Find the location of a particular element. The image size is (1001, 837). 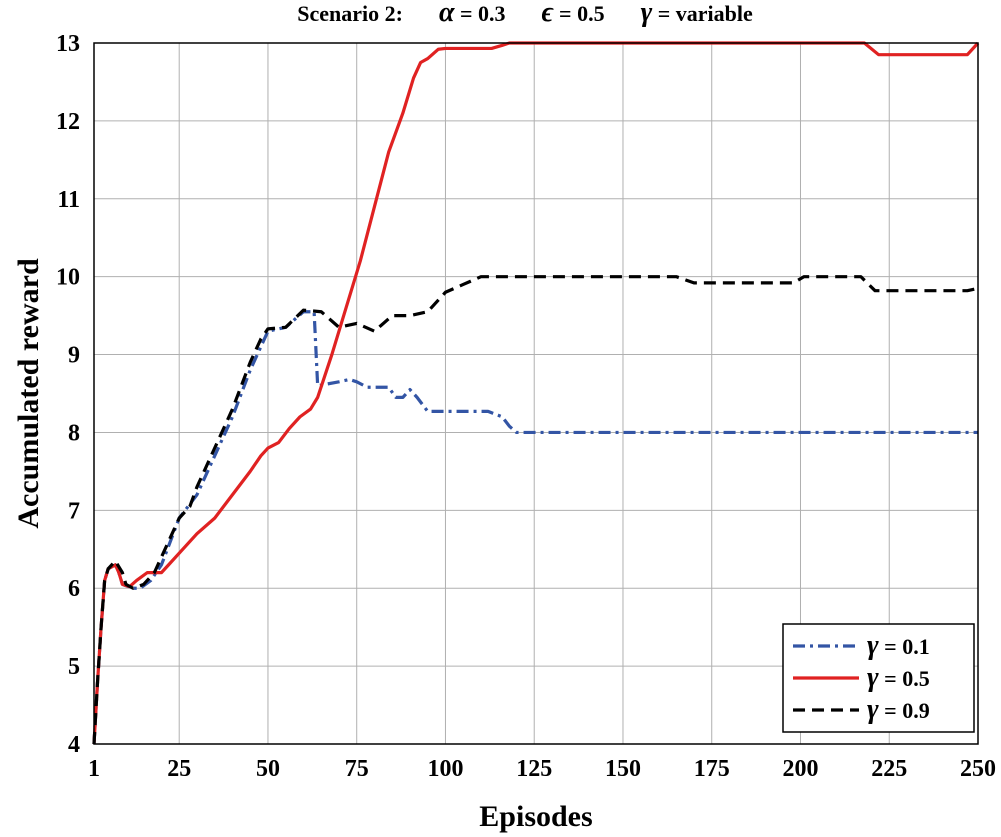

title-param-value: = 0.5 is located at coordinates (579, 13).